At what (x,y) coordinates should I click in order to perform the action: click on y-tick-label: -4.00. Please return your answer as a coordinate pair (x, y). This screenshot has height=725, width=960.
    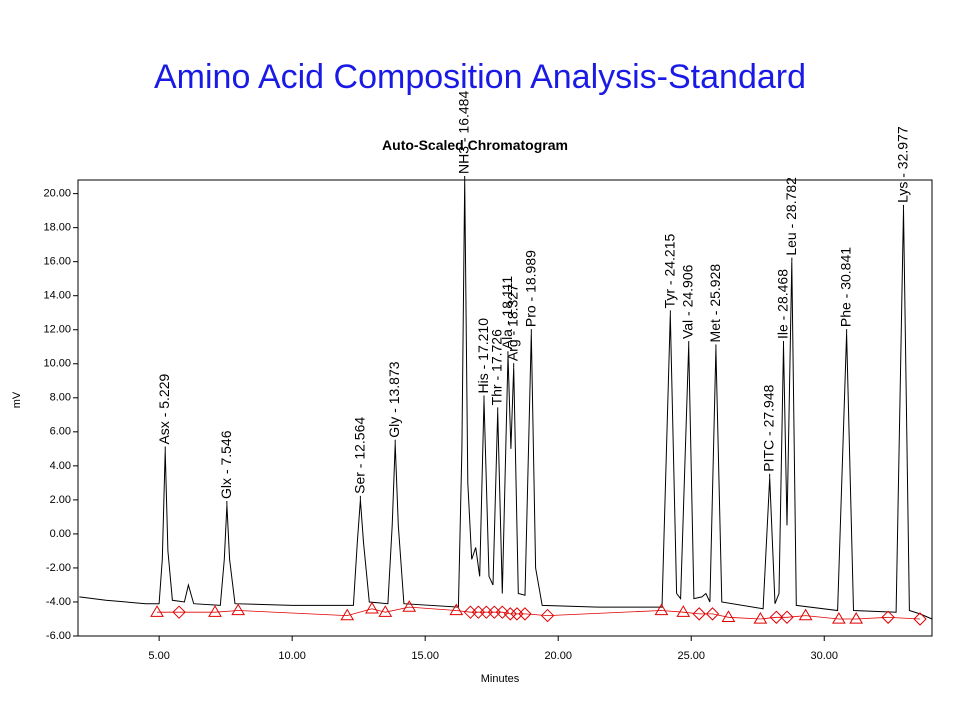
    Looking at the image, I should click on (58, 602).